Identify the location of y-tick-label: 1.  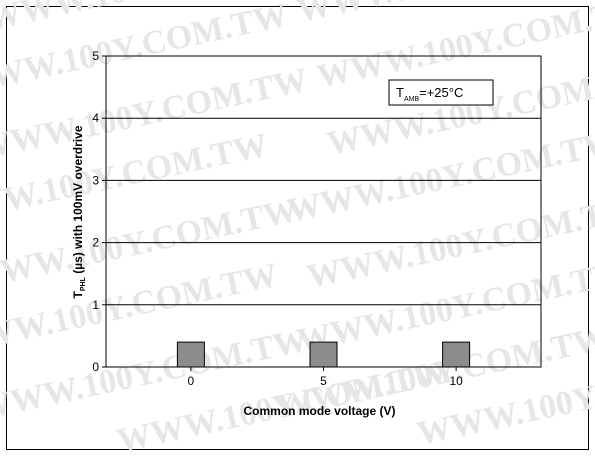
(95, 305).